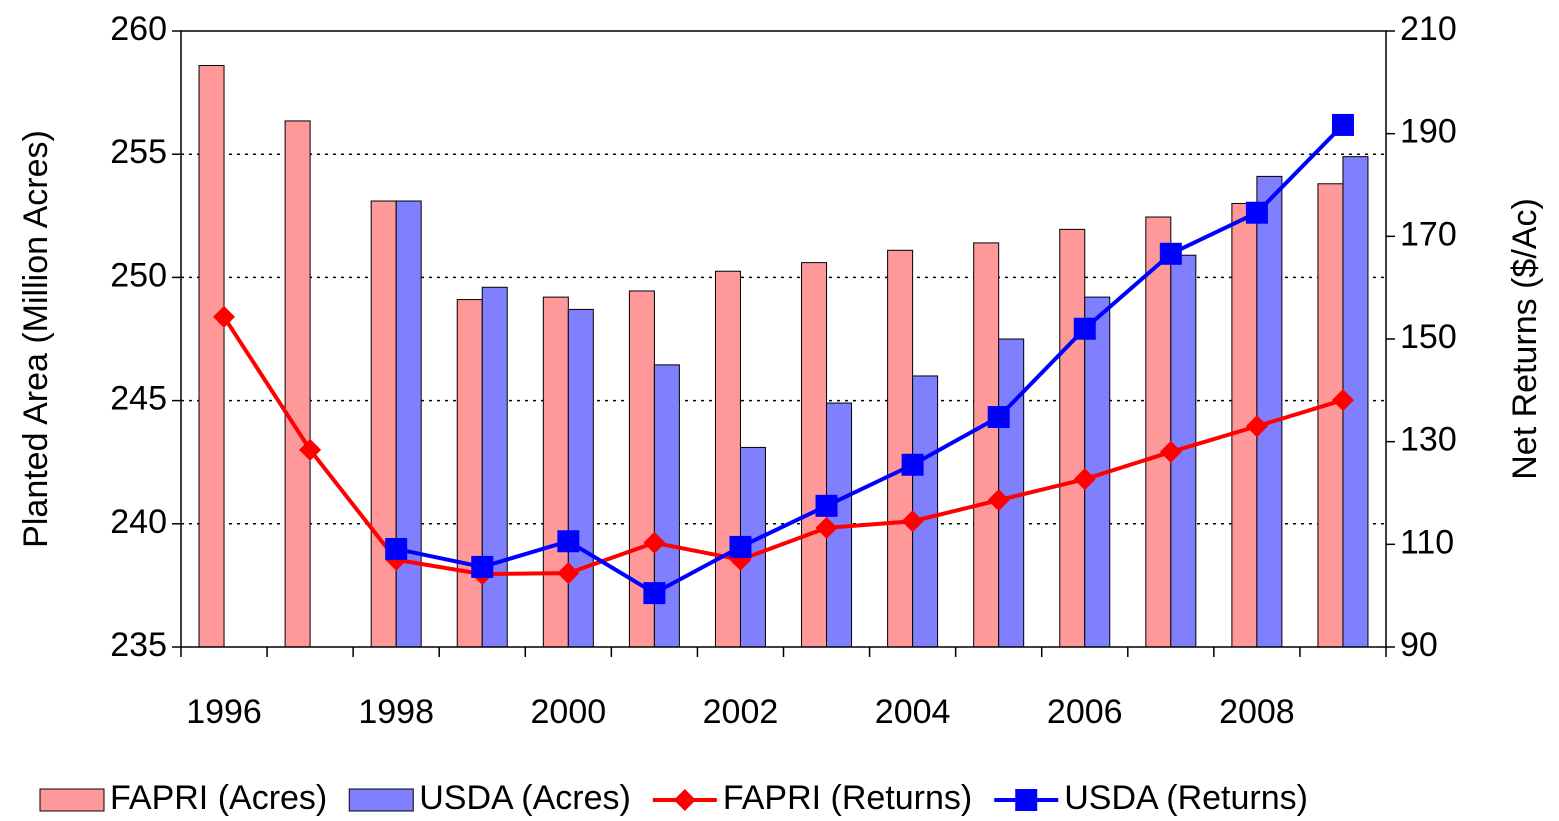 The width and height of the screenshot is (1559, 821). I want to click on legend-label: FAPRI (Acres), so click(218, 798).